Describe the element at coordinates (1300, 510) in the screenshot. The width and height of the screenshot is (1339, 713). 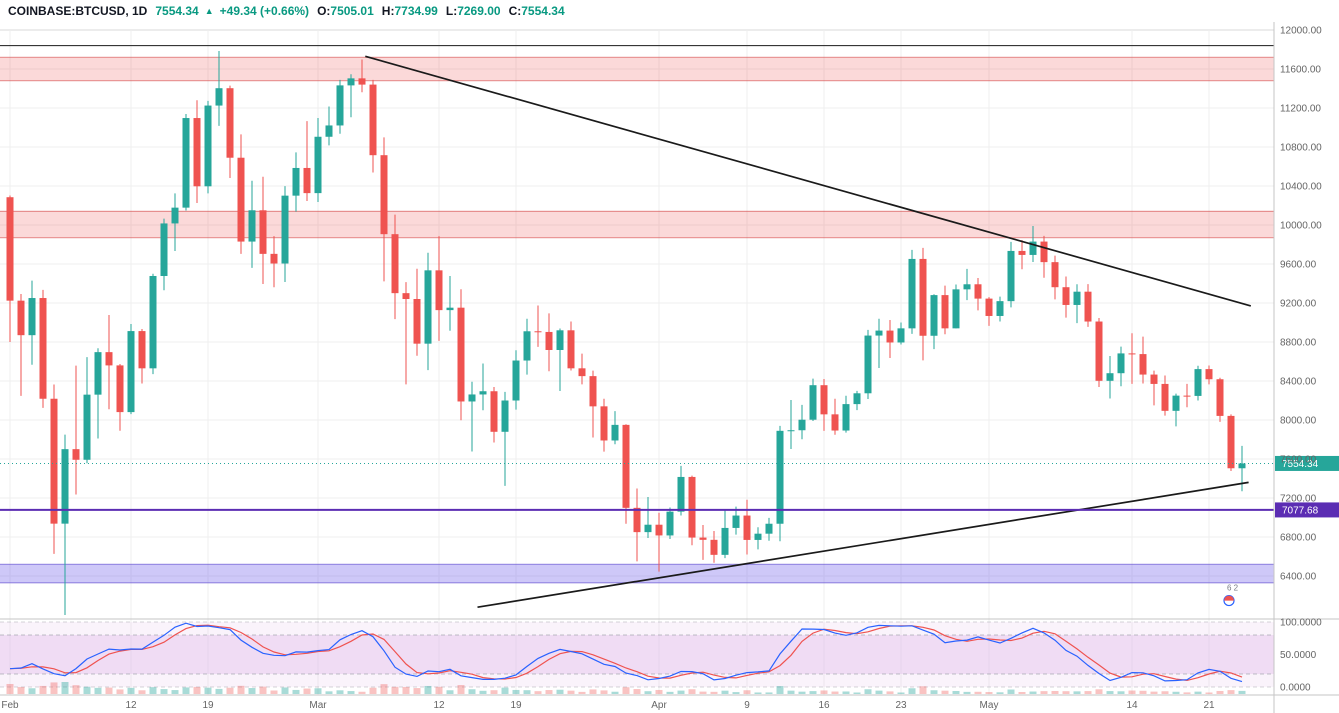
I see `svg-text: 7077.68` at that location.